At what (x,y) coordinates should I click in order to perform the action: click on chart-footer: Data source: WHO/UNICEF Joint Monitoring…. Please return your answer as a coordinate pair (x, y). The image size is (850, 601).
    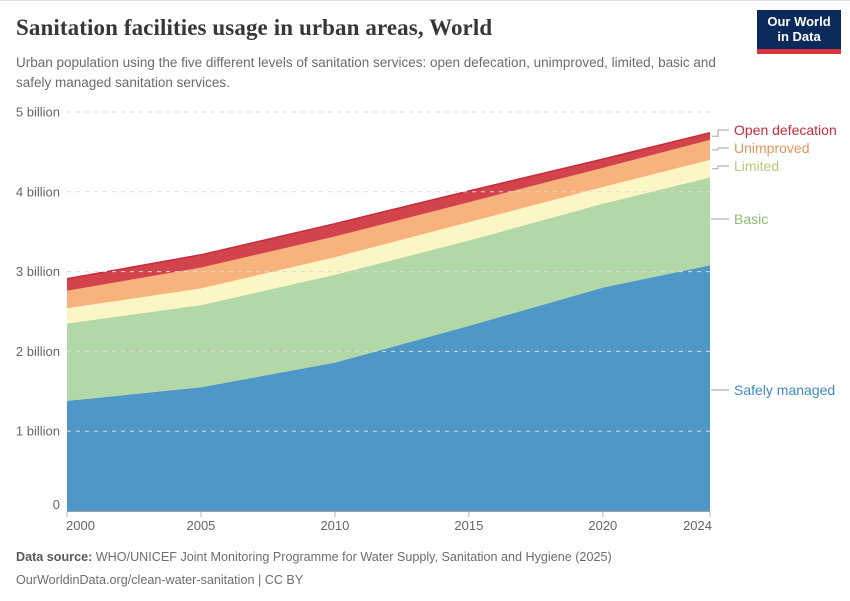
    Looking at the image, I should click on (416, 568).